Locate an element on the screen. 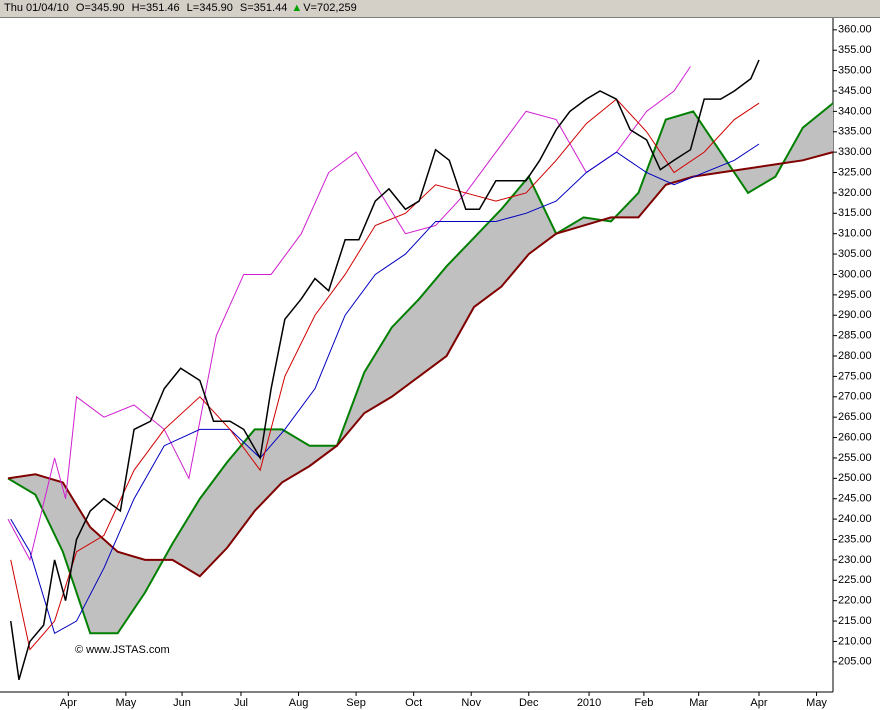  y-tick-label: 225.00 is located at coordinates (855, 580).